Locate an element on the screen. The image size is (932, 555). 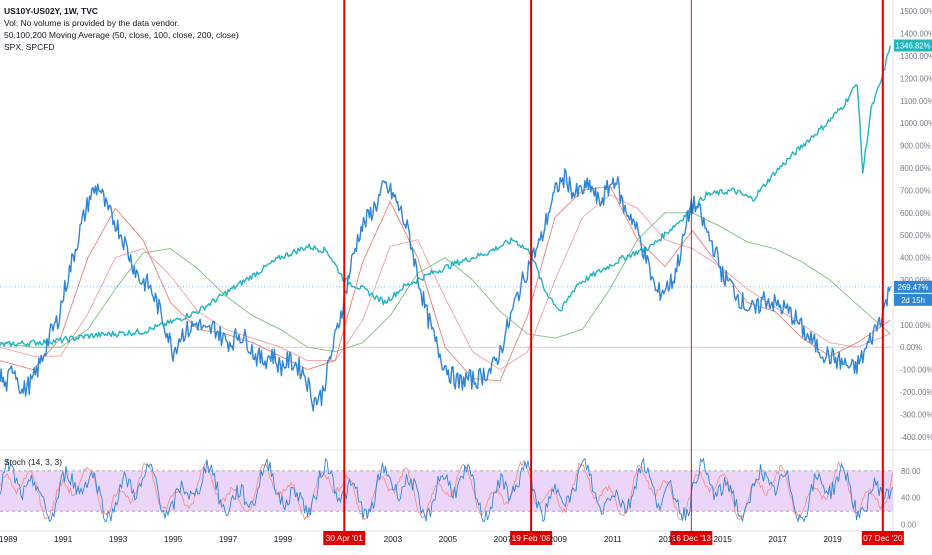
spx-price-label: 1346.82% is located at coordinates (912, 46).